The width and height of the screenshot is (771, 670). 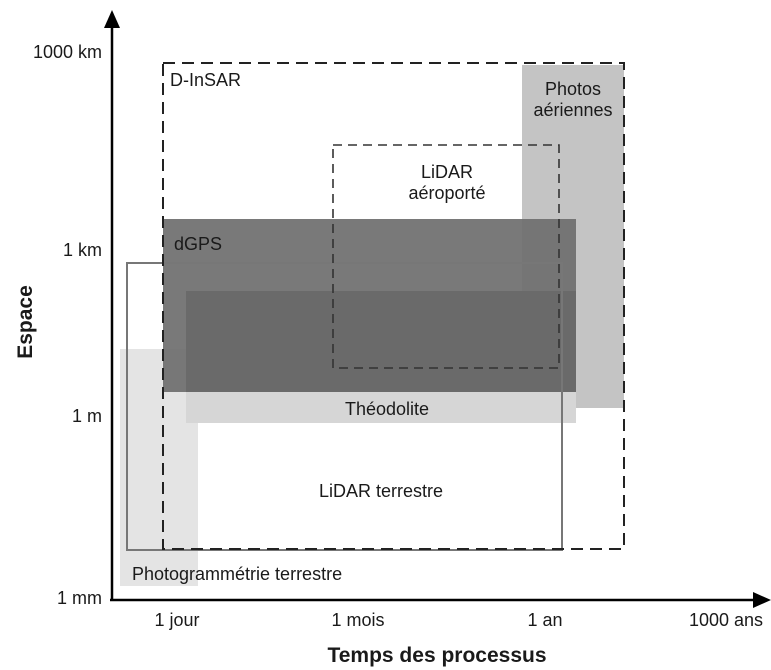 I want to click on y-axis-arrow-icon, so click(x=112, y=19).